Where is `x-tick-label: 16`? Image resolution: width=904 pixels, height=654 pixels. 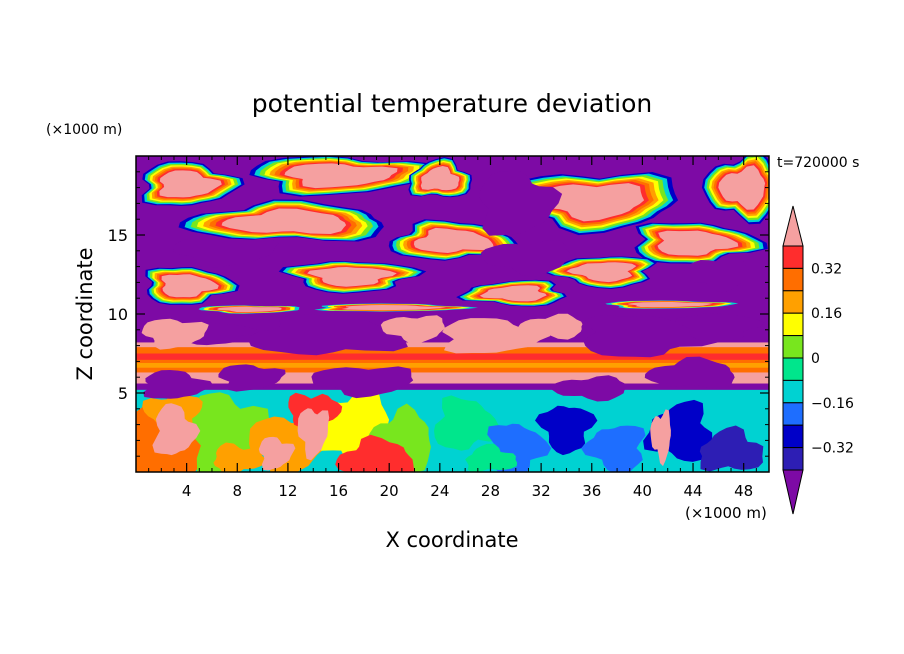
x-tick-label: 16 is located at coordinates (338, 491).